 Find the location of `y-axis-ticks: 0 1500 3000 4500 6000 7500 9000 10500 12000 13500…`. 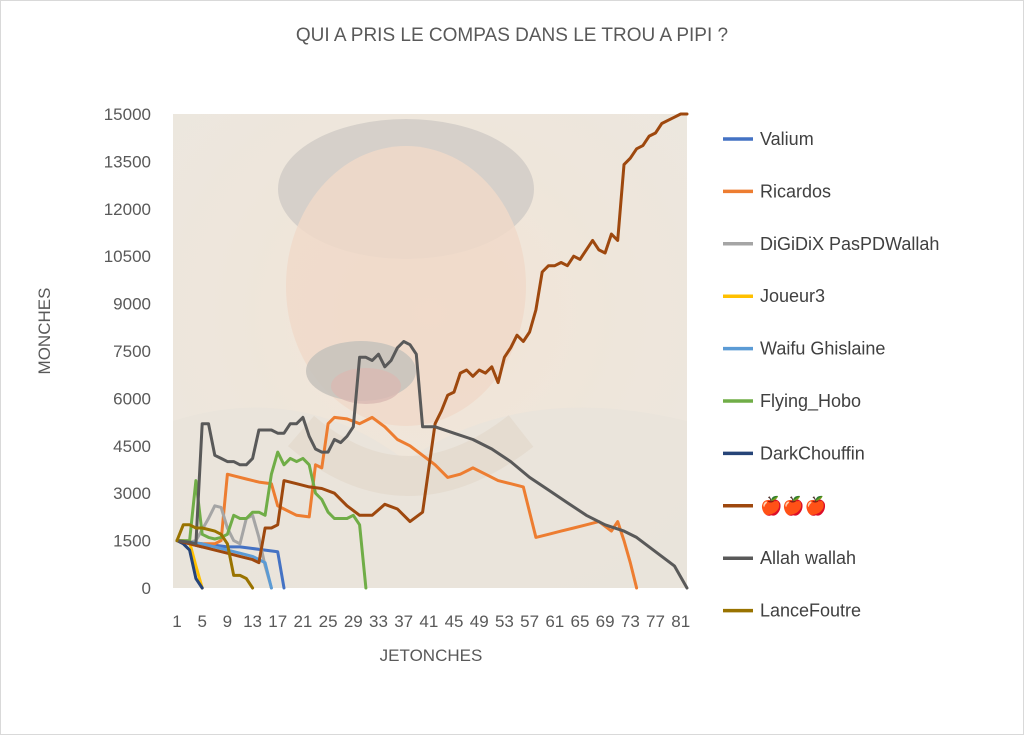

y-axis-ticks: 0 1500 3000 4500 6000 7500 9000 10500 12000 13500… is located at coordinates (127, 351).